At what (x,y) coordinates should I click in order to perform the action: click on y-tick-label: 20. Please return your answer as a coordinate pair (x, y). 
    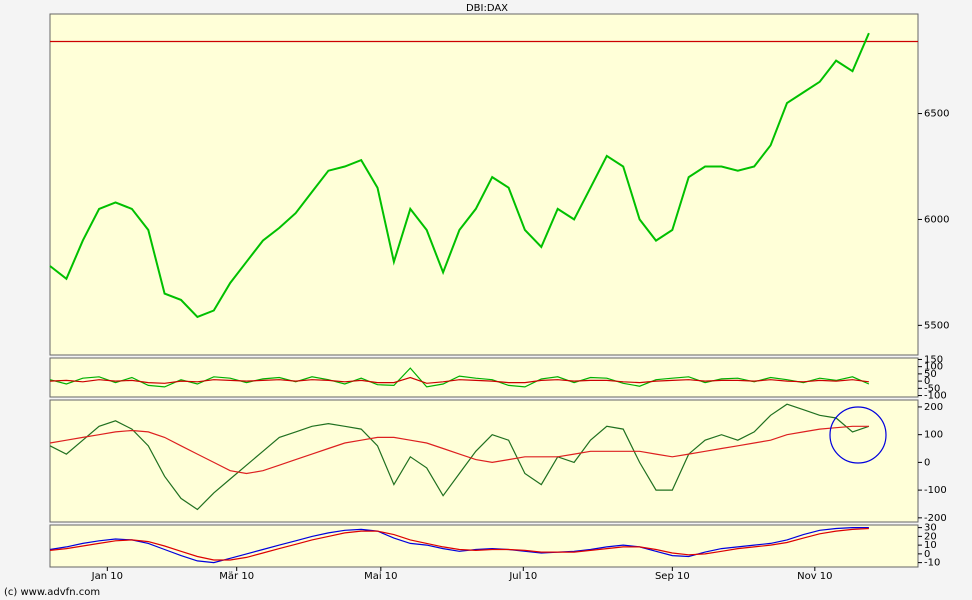
    Looking at the image, I should click on (930, 536).